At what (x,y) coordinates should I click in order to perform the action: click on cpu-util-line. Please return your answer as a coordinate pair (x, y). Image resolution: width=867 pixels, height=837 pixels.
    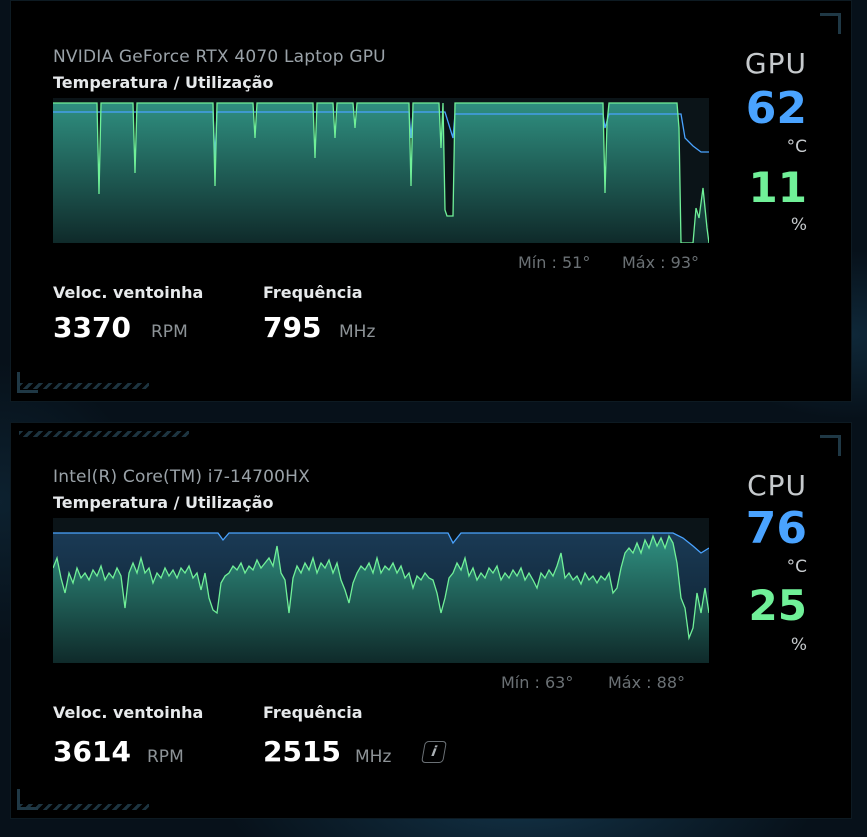
    Looking at the image, I should click on (381, 587).